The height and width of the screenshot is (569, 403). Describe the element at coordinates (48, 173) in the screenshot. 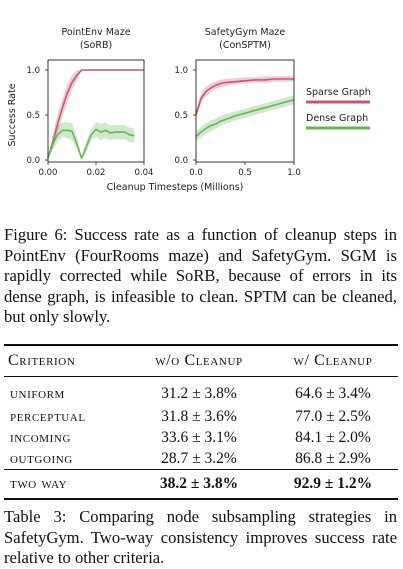

I see `x-tick-label: 0.00` at that location.